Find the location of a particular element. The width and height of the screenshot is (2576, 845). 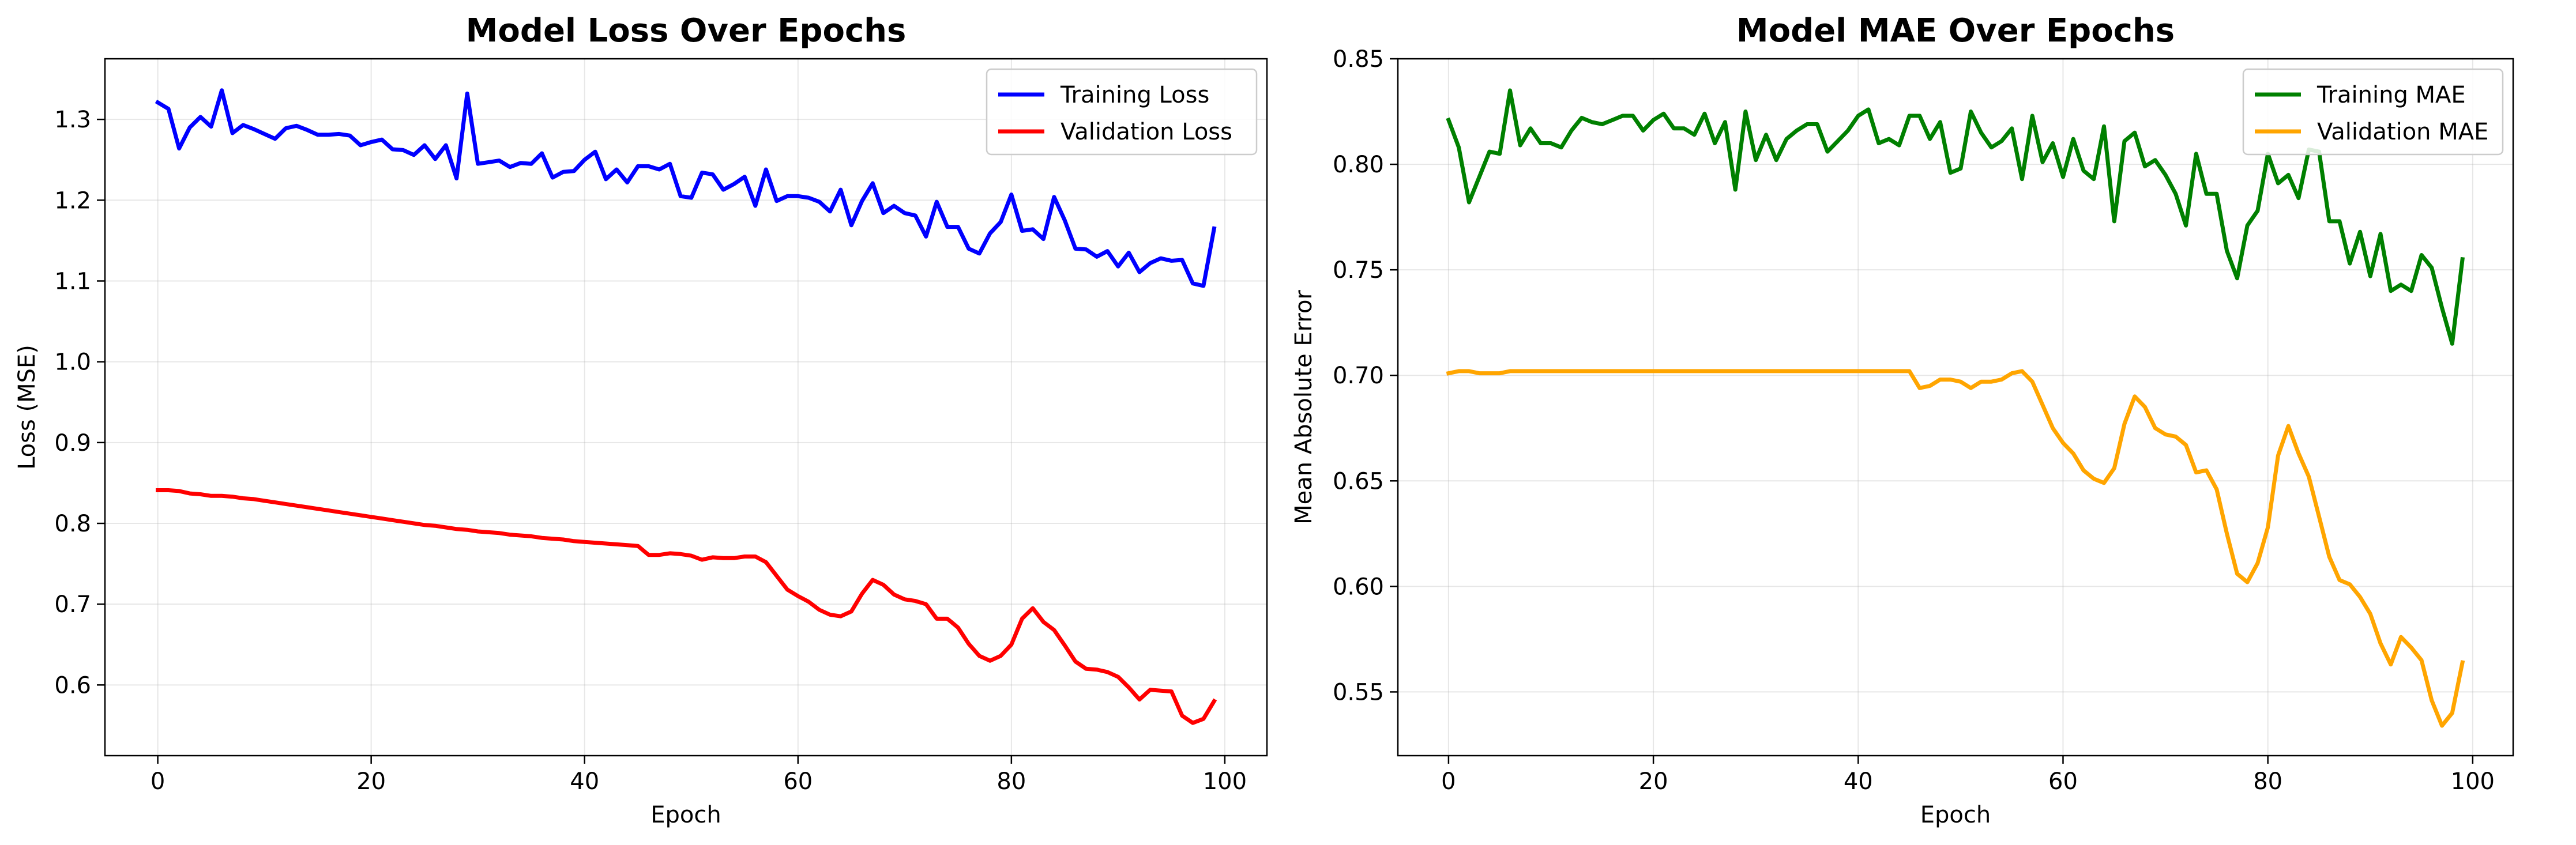

y-tick-label: 0.85 is located at coordinates (1358, 59).